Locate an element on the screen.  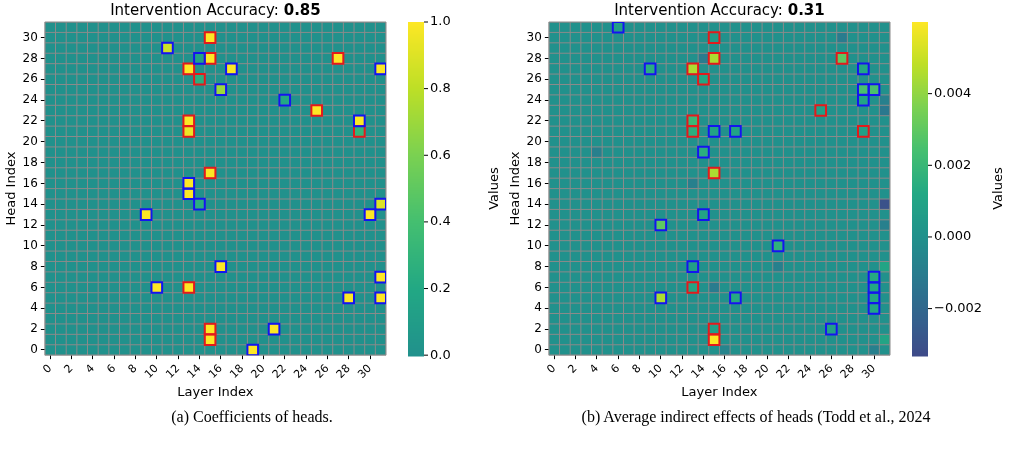
color-bar-label: 0.002 is located at coordinates (953, 164).